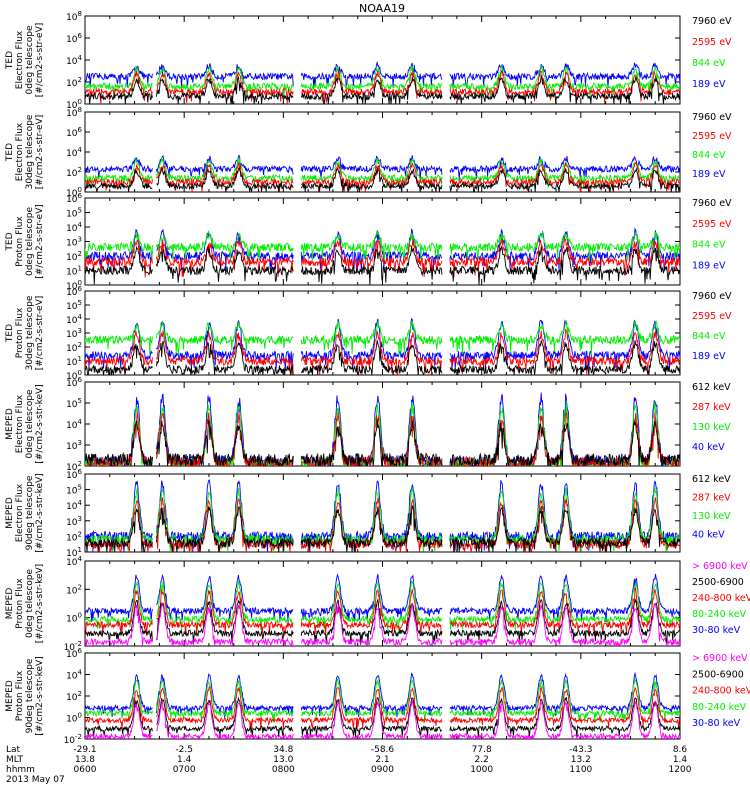 The width and height of the screenshot is (750, 800). What do you see at coordinates (40, 60) in the screenshot?
I see `ylabel-line: [#/cm2-s-str-eV]` at bounding box center [40, 60].